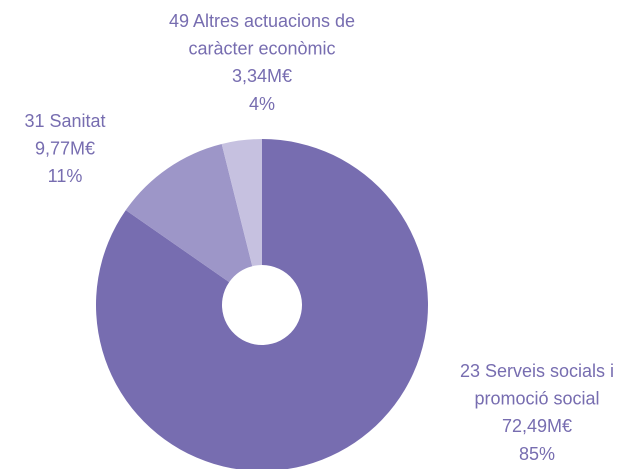 This screenshot has width=641, height=469. Describe the element at coordinates (537, 426) in the screenshot. I see `value-label: 72,49M€` at that location.